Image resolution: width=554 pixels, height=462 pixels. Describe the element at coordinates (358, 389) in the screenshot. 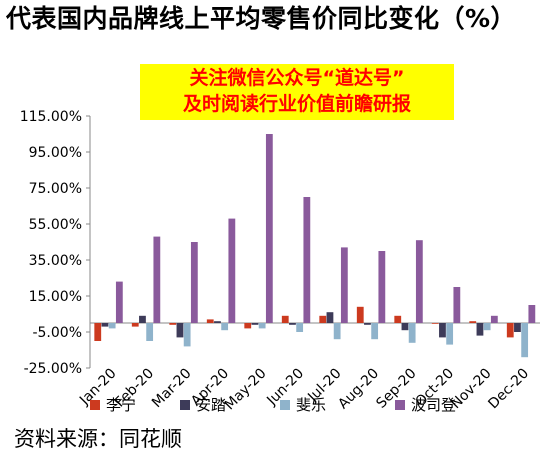

I see `x-tick-label: Aug-20` at that location.